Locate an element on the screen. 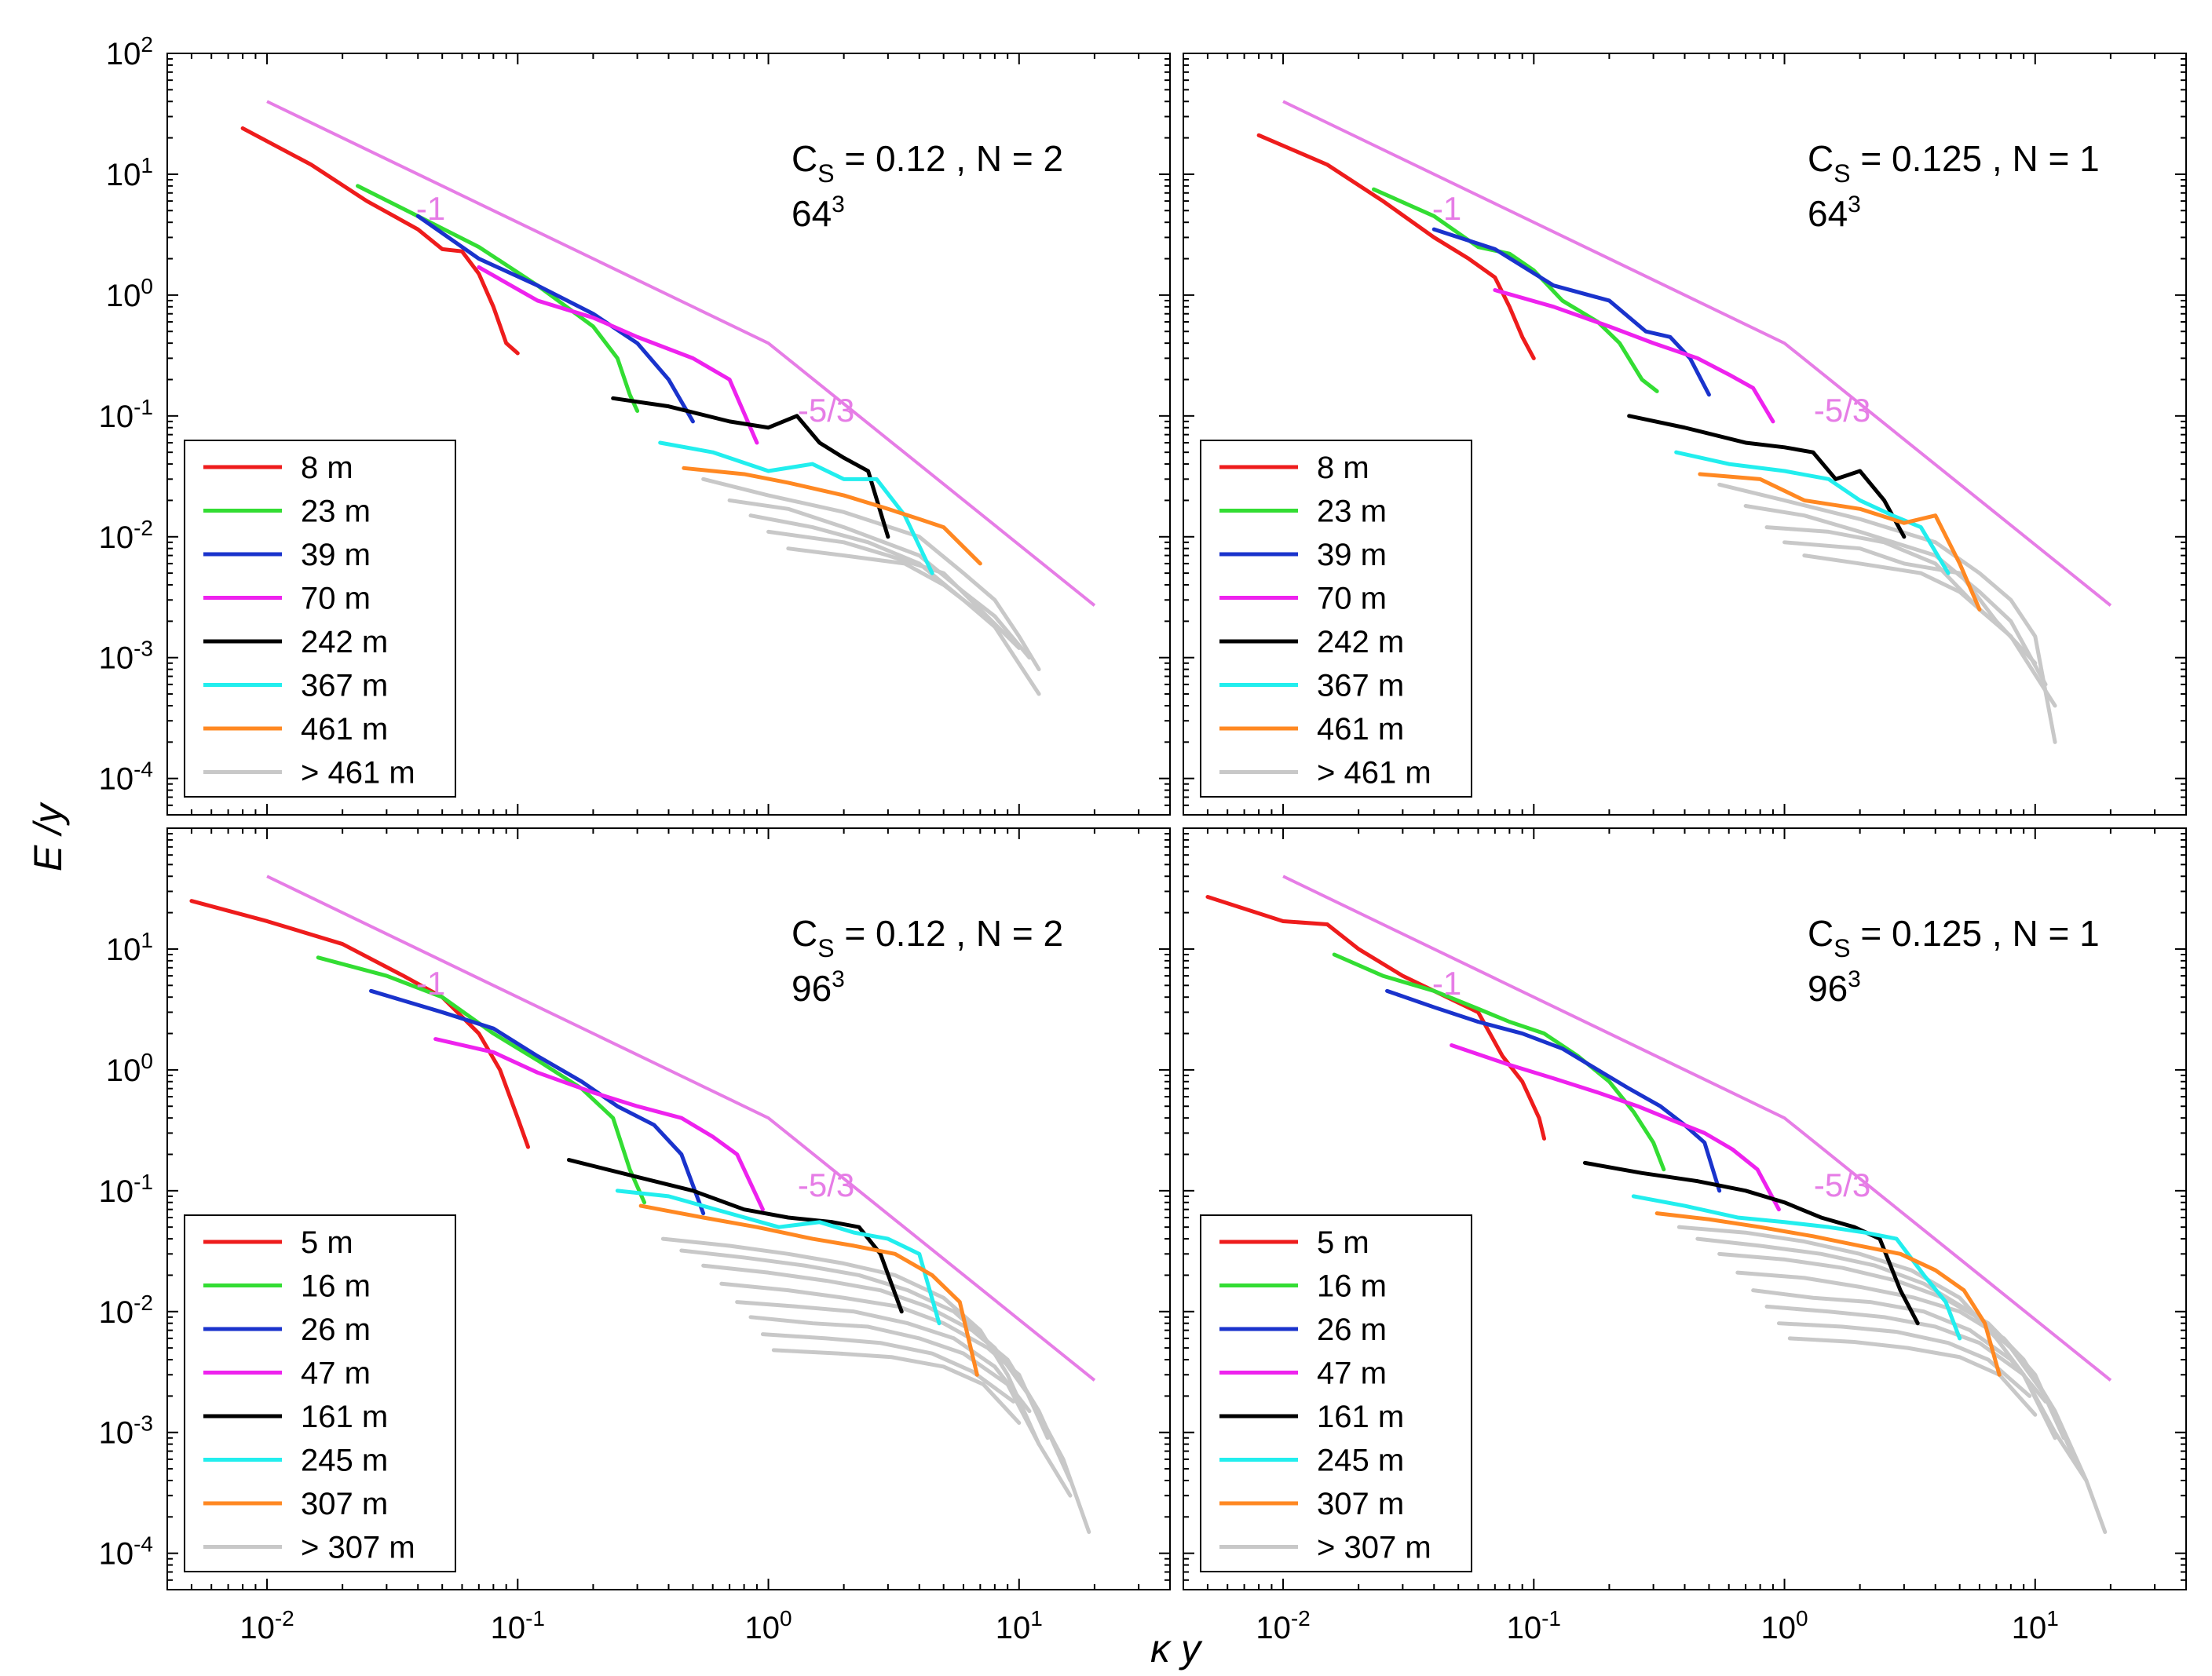  x-tick-label: 10⁻¹ is located at coordinates (1534, 1625).